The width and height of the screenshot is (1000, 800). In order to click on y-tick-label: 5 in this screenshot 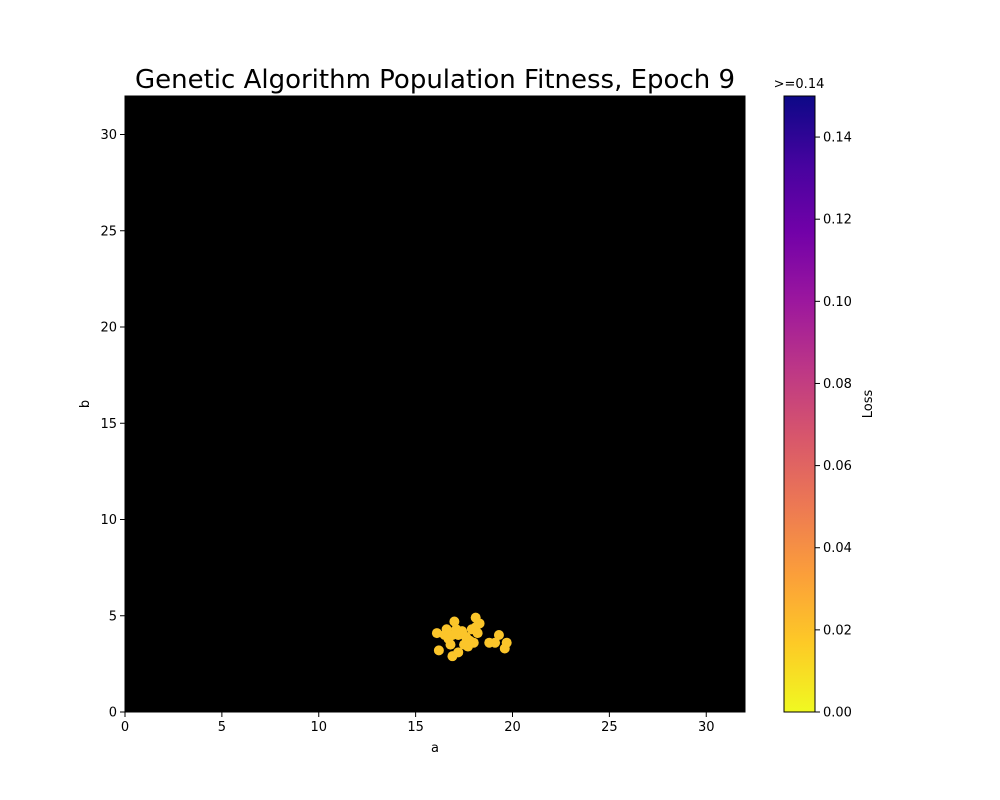, I will do `click(113, 616)`.